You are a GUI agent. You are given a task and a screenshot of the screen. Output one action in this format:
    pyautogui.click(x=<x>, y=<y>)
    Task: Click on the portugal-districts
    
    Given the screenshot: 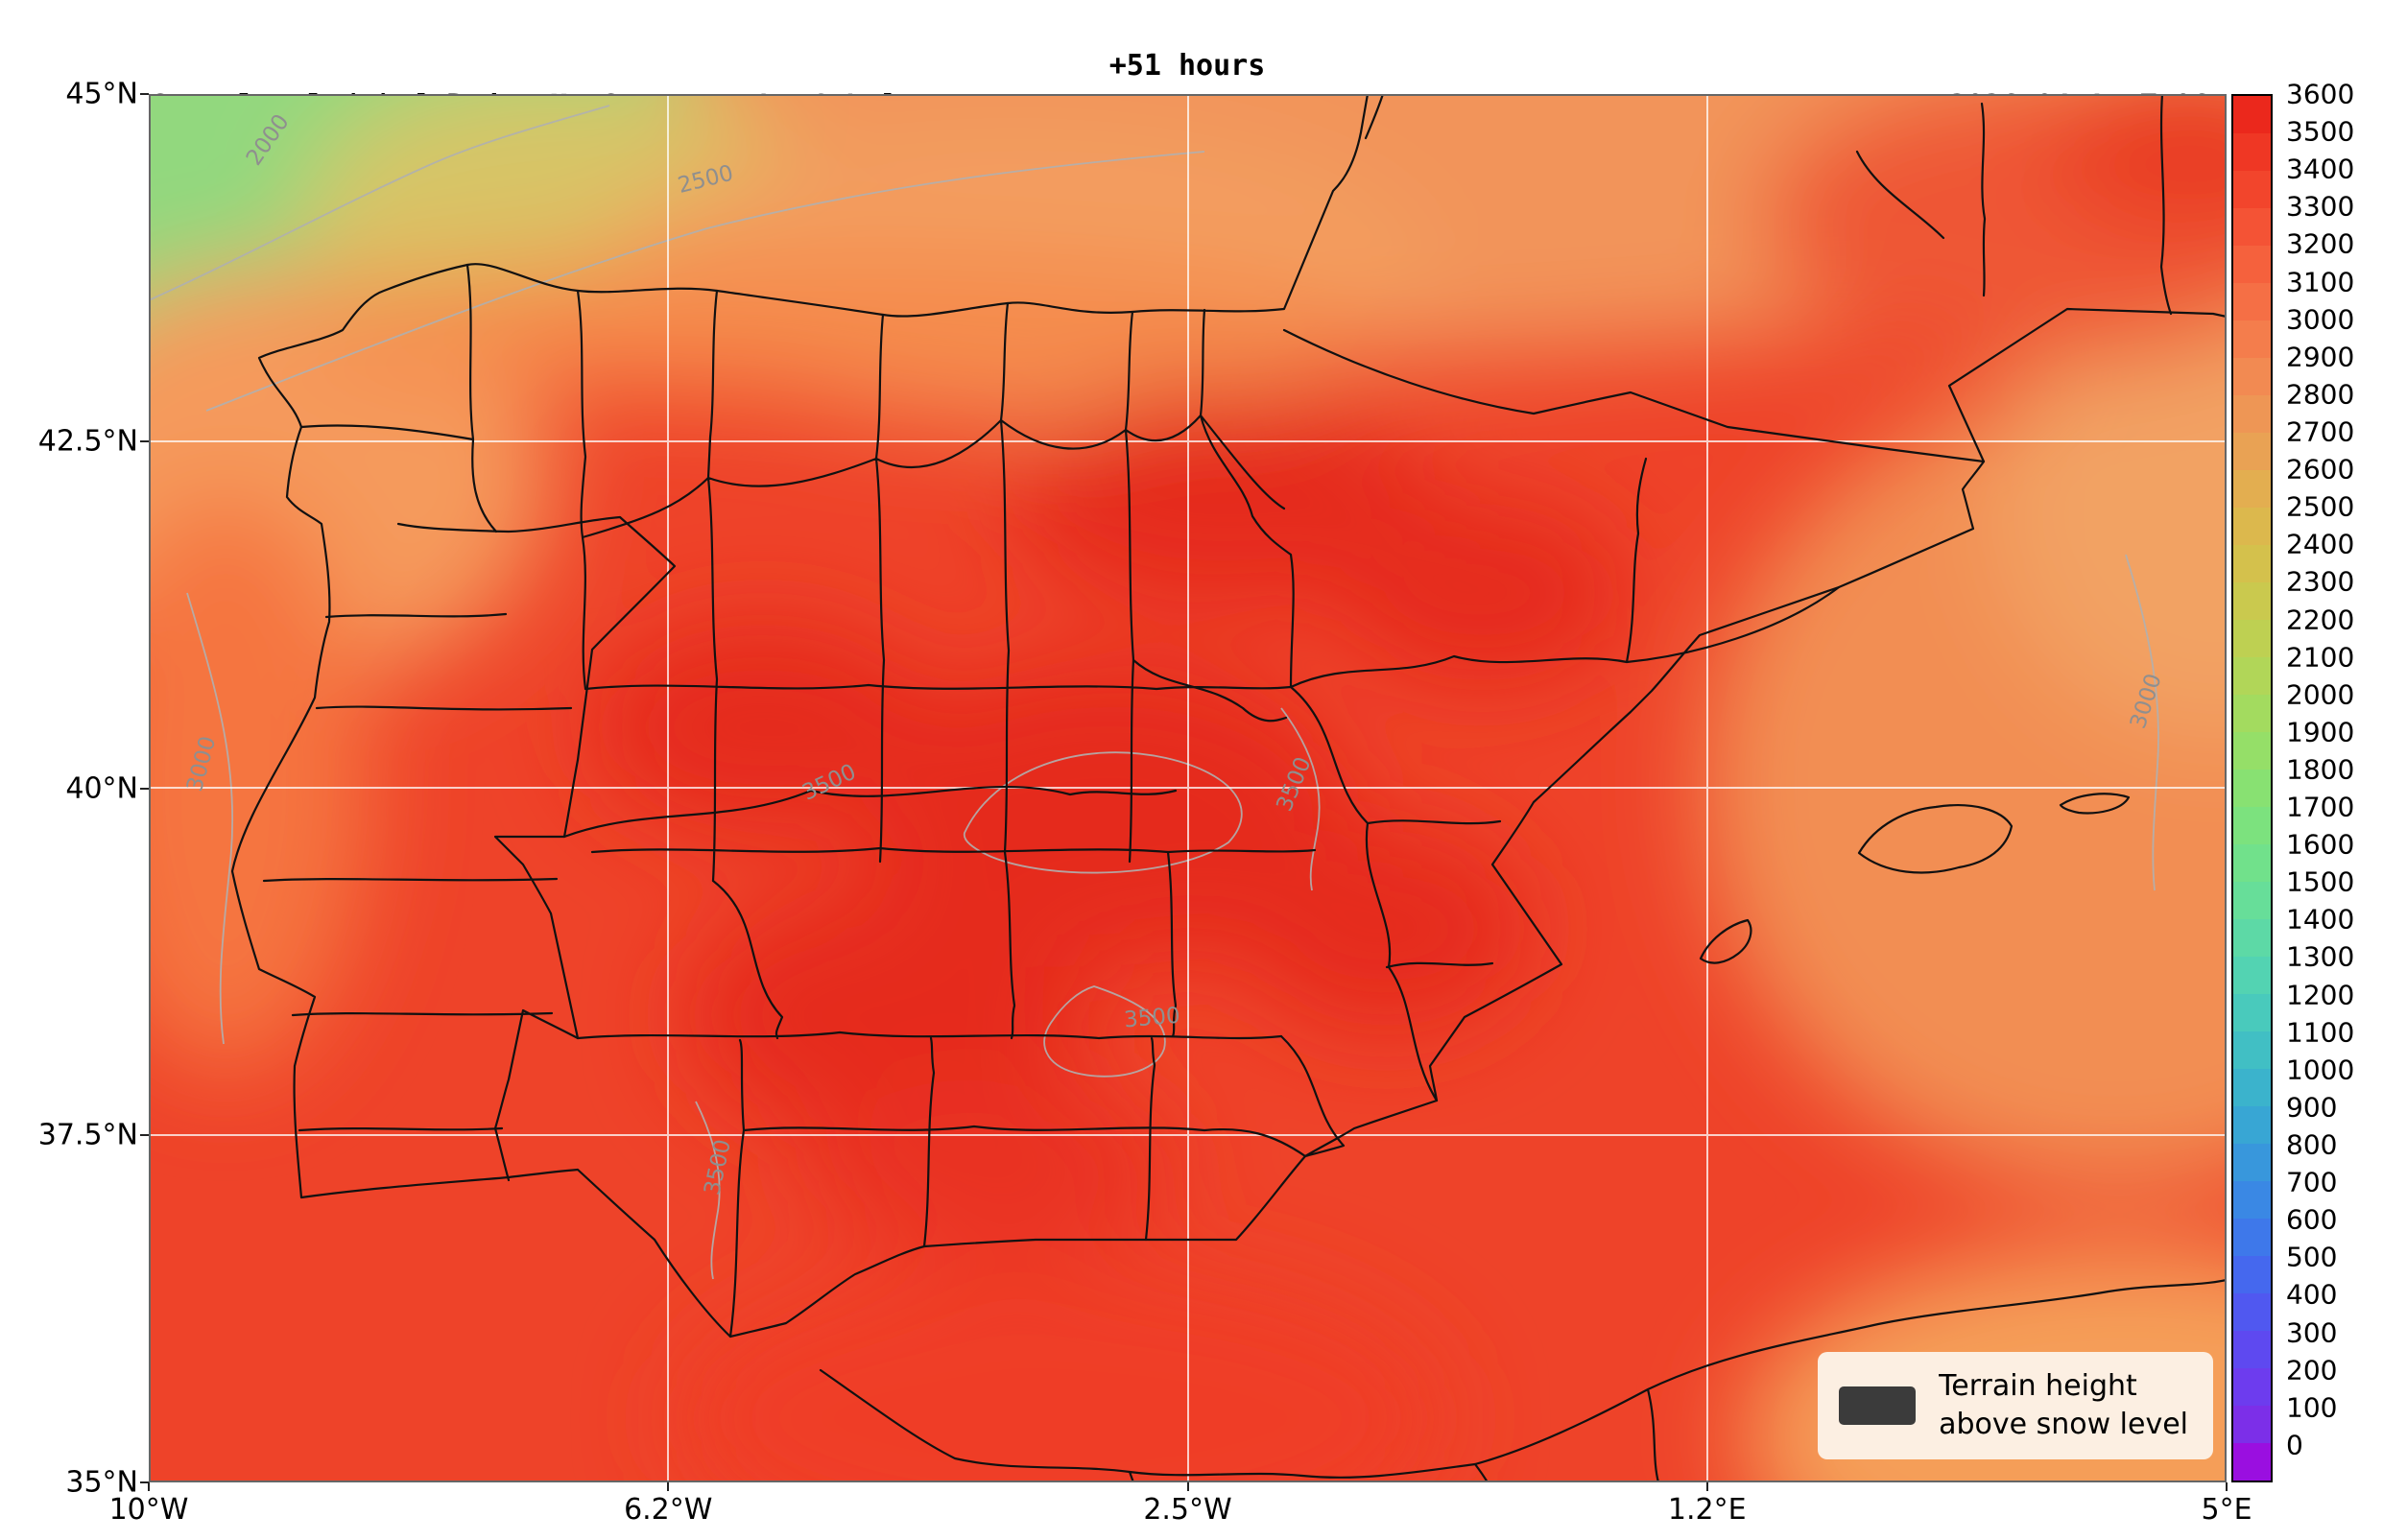 What is the action you would take?
    pyautogui.click(x=417, y=872)
    